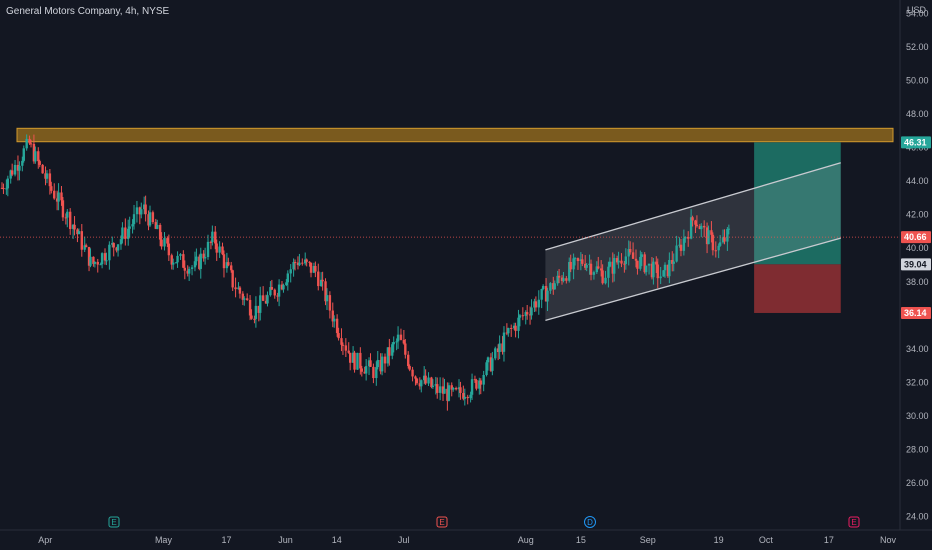 The image size is (932, 550). I want to click on position-tool, so click(797, 227).